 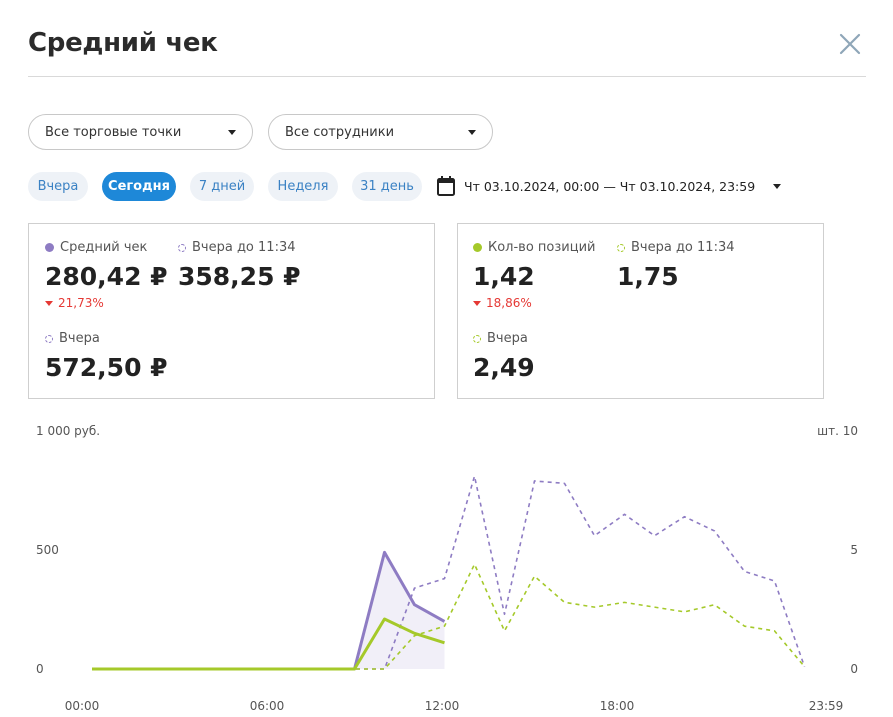 What do you see at coordinates (267, 706) in the screenshot?
I see `x-axis-tick-label: 06:00` at bounding box center [267, 706].